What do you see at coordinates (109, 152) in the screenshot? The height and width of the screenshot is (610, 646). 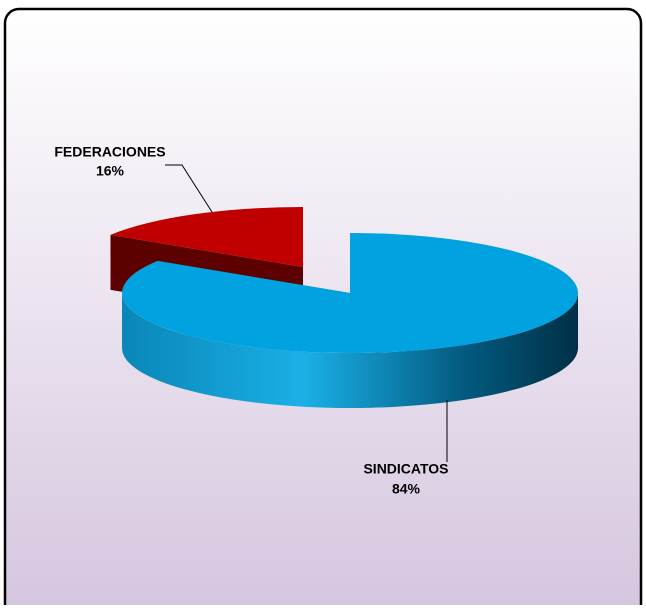 I see `slice-label: FEDERACIONES` at bounding box center [109, 152].